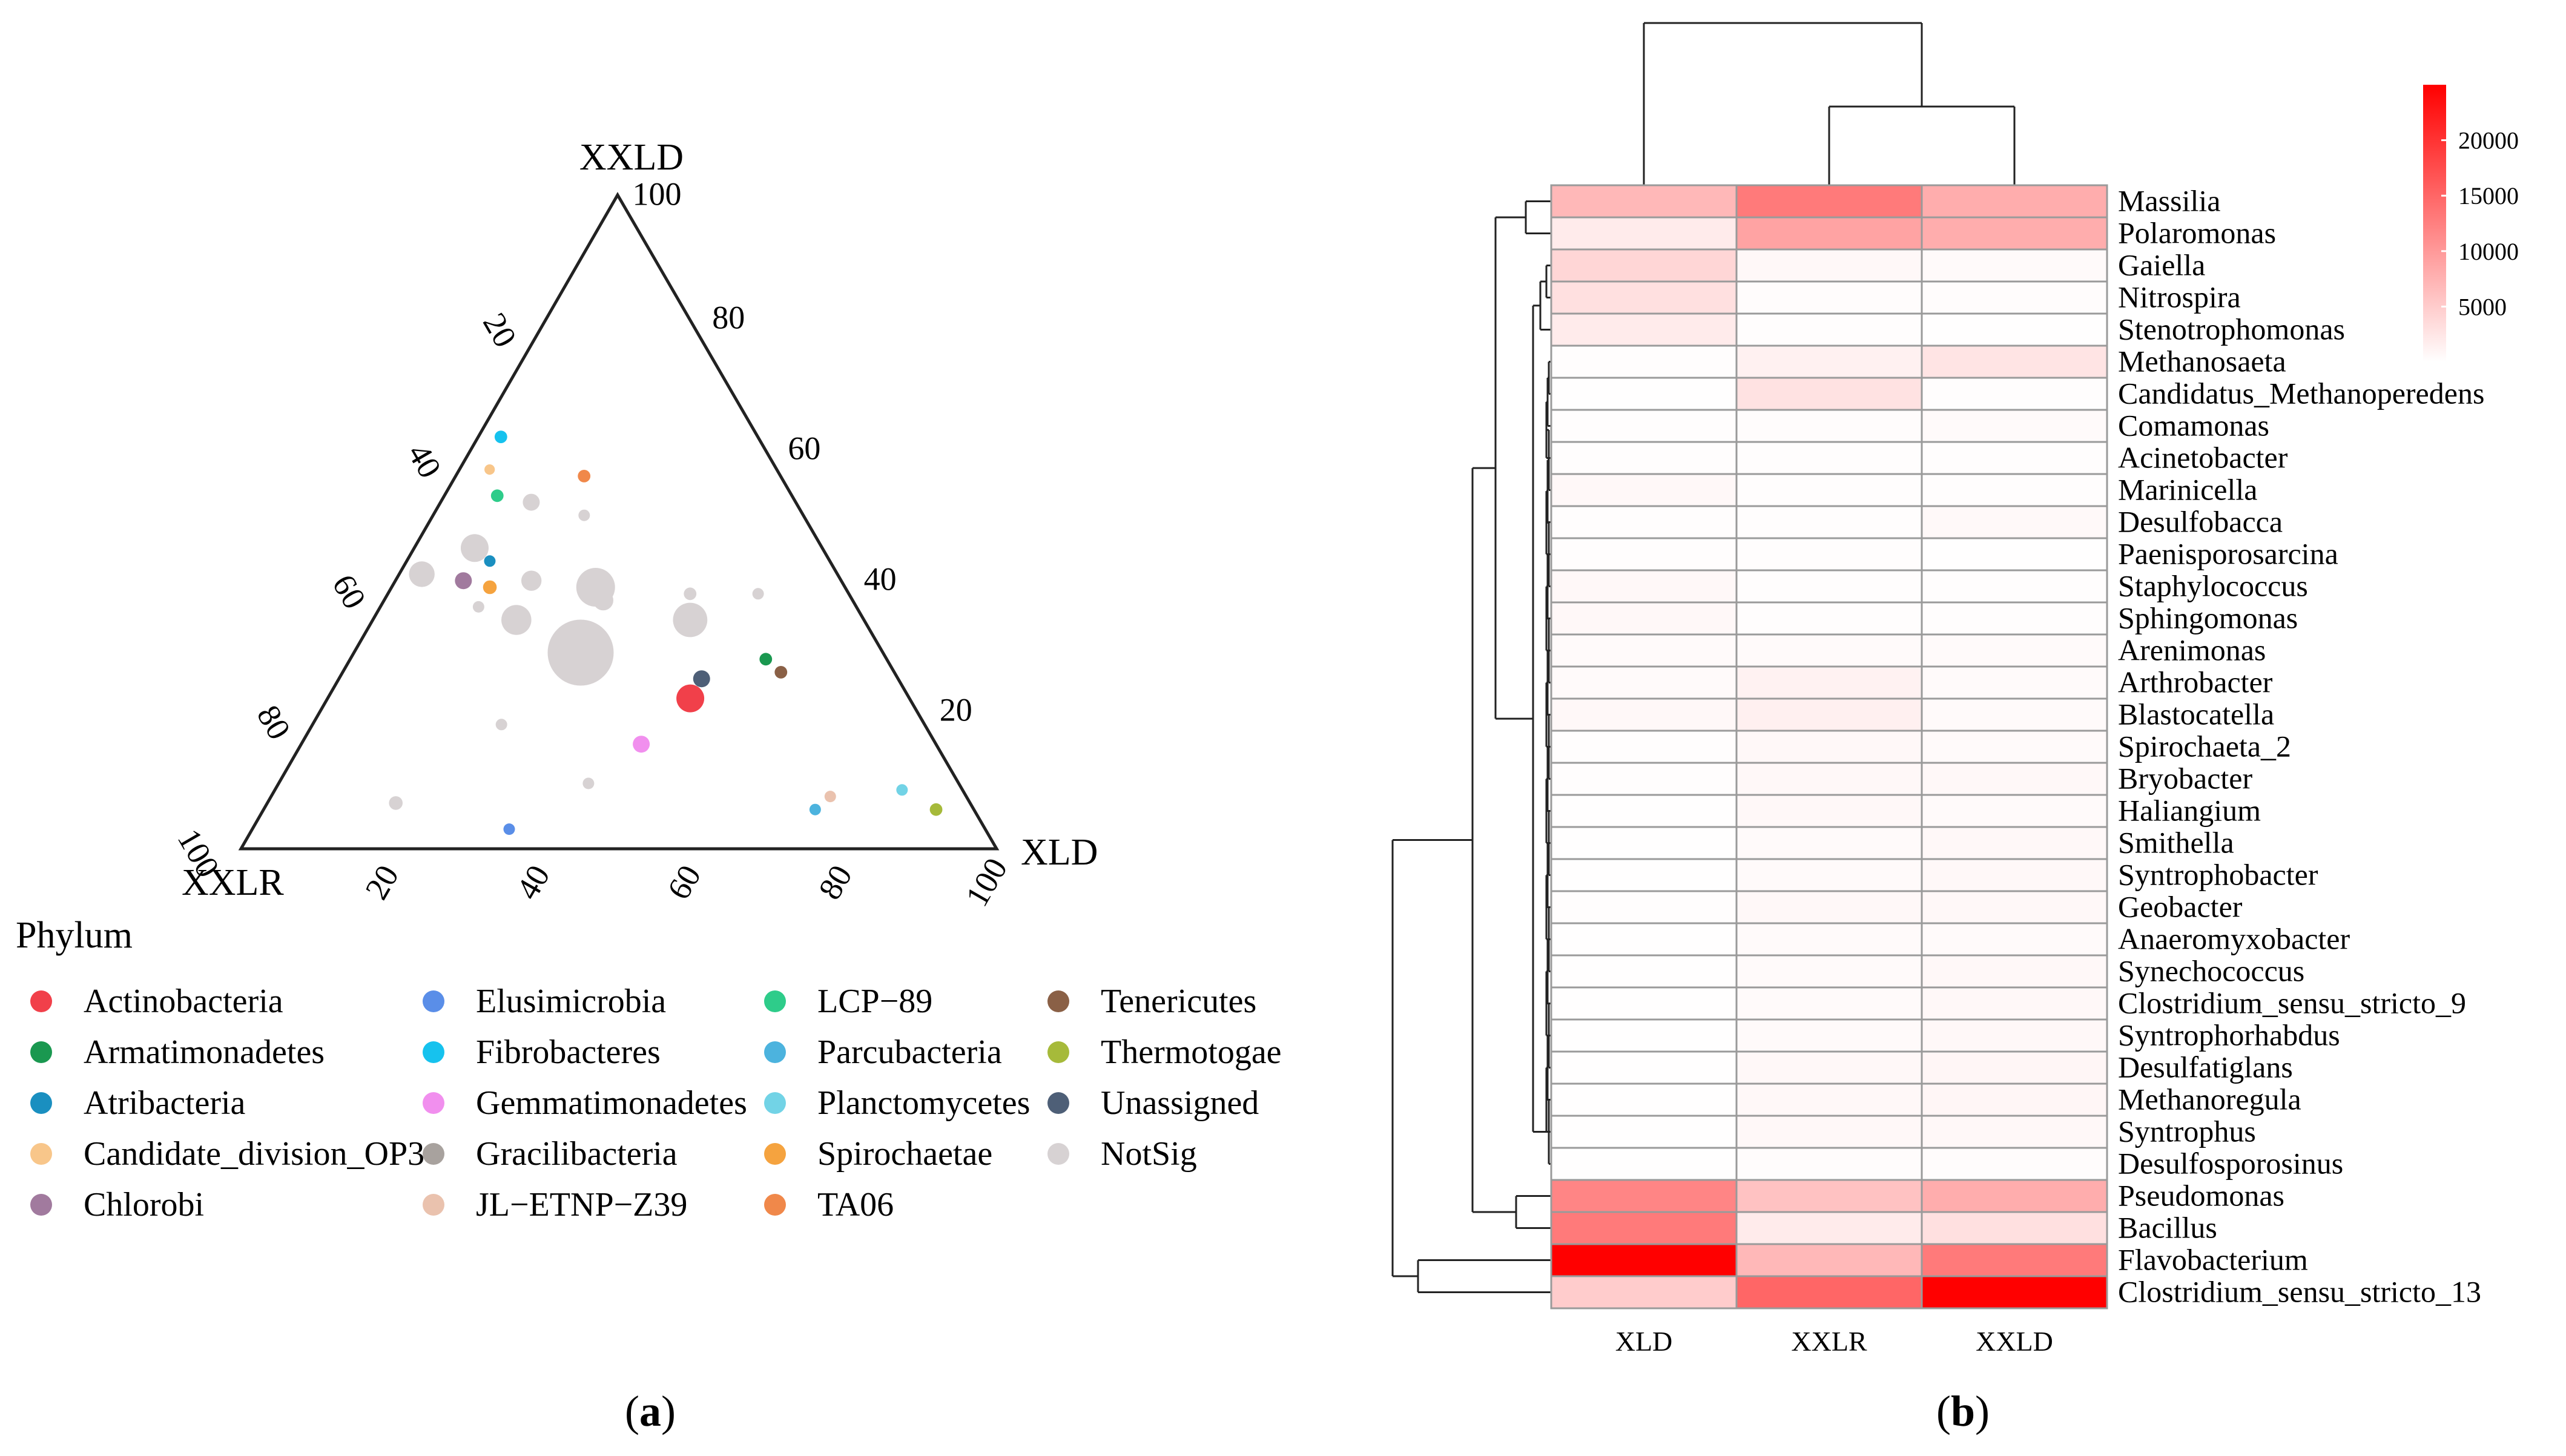  What do you see at coordinates (204, 1052) in the screenshot?
I see `legend-label: Armatimonadetes` at bounding box center [204, 1052].